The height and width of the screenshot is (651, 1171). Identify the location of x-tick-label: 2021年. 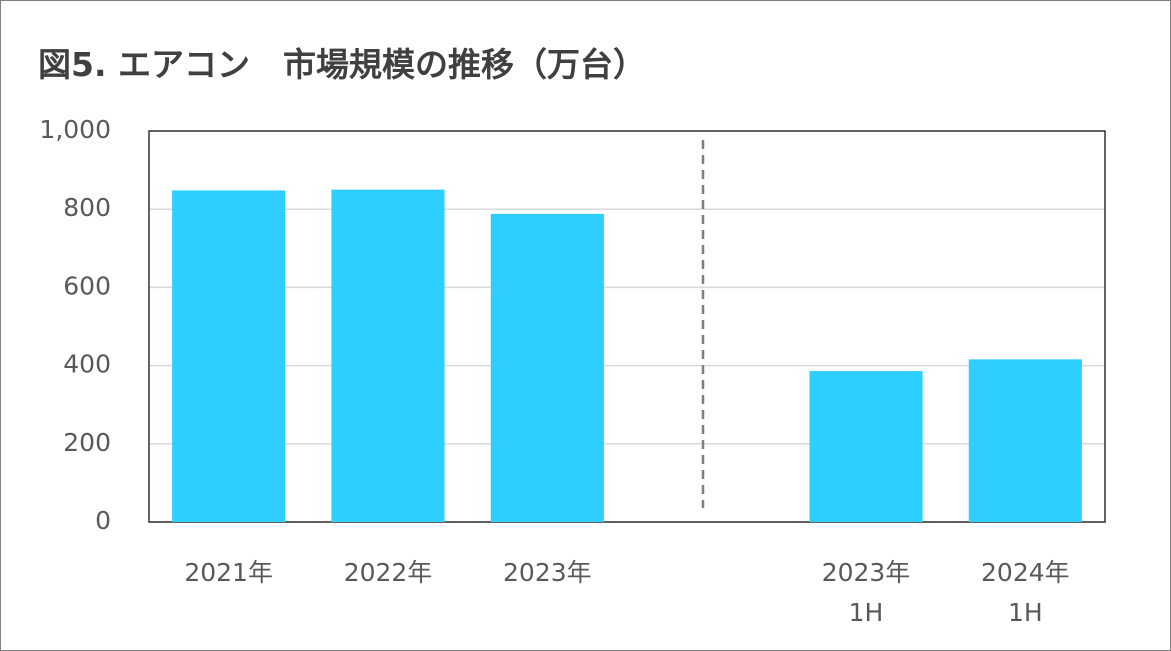
(228, 572).